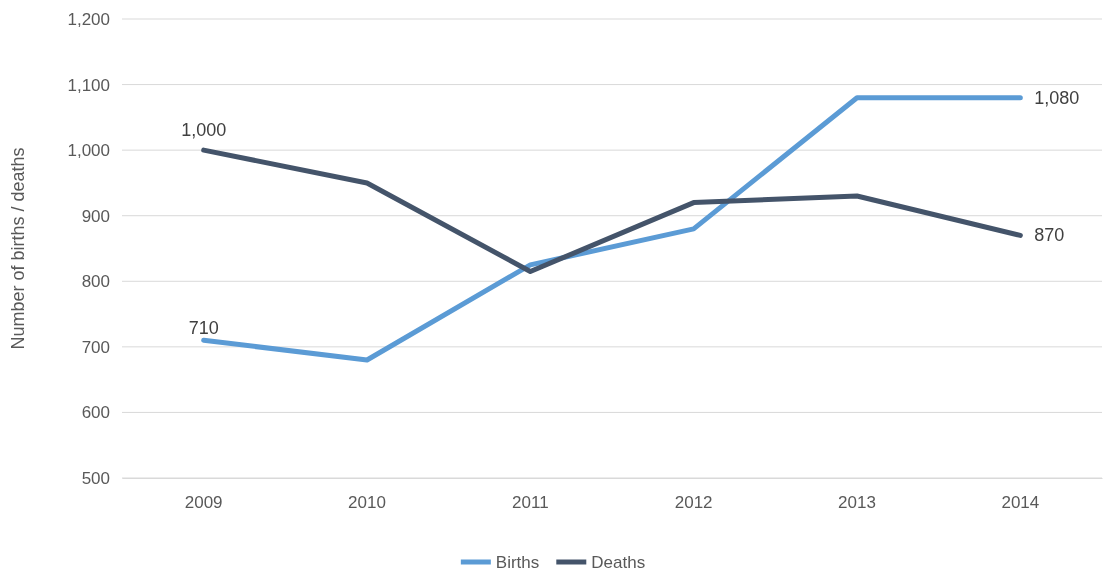  I want to click on y-tick-label: 800, so click(95, 282).